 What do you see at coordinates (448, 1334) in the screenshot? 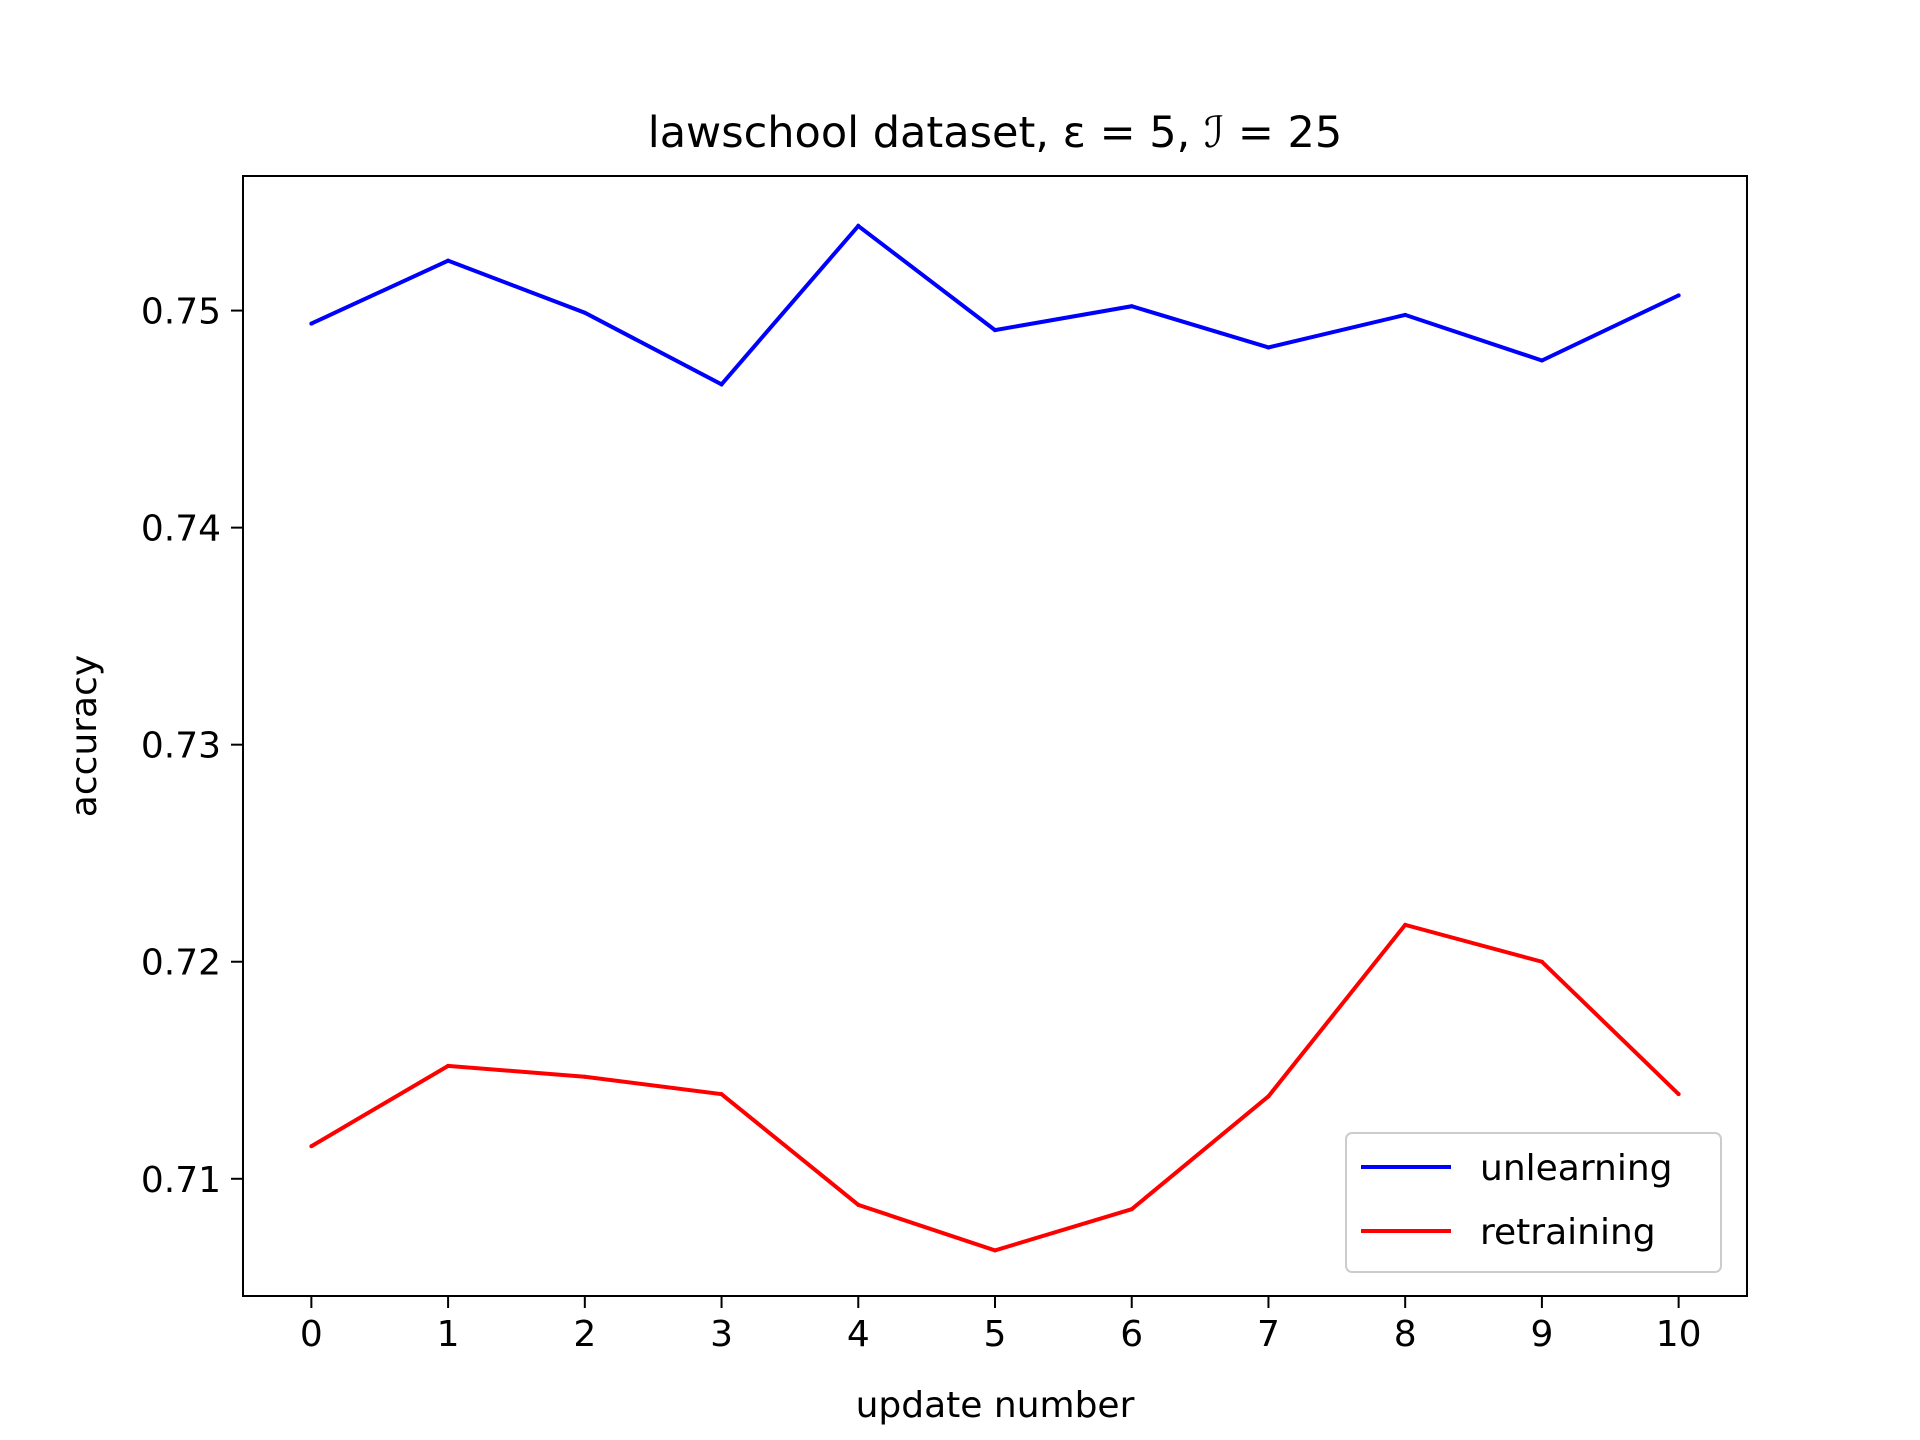
I see `x-tick-label: 1` at bounding box center [448, 1334].